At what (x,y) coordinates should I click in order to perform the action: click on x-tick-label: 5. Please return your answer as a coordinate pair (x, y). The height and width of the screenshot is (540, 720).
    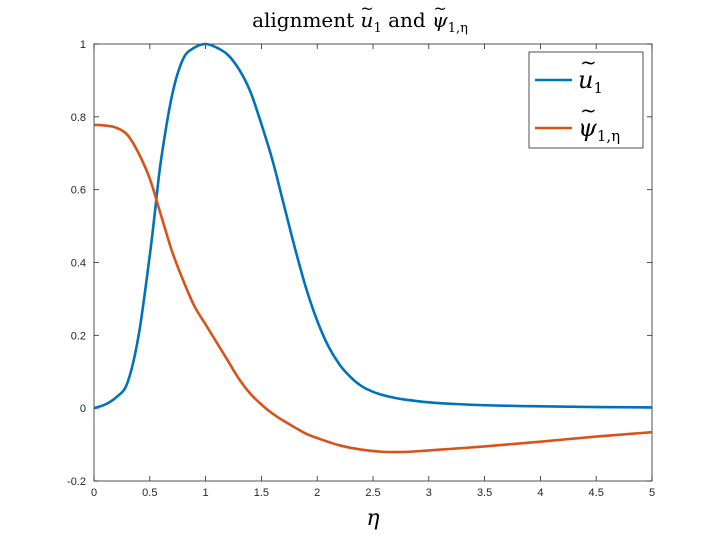
    Looking at the image, I should click on (652, 493).